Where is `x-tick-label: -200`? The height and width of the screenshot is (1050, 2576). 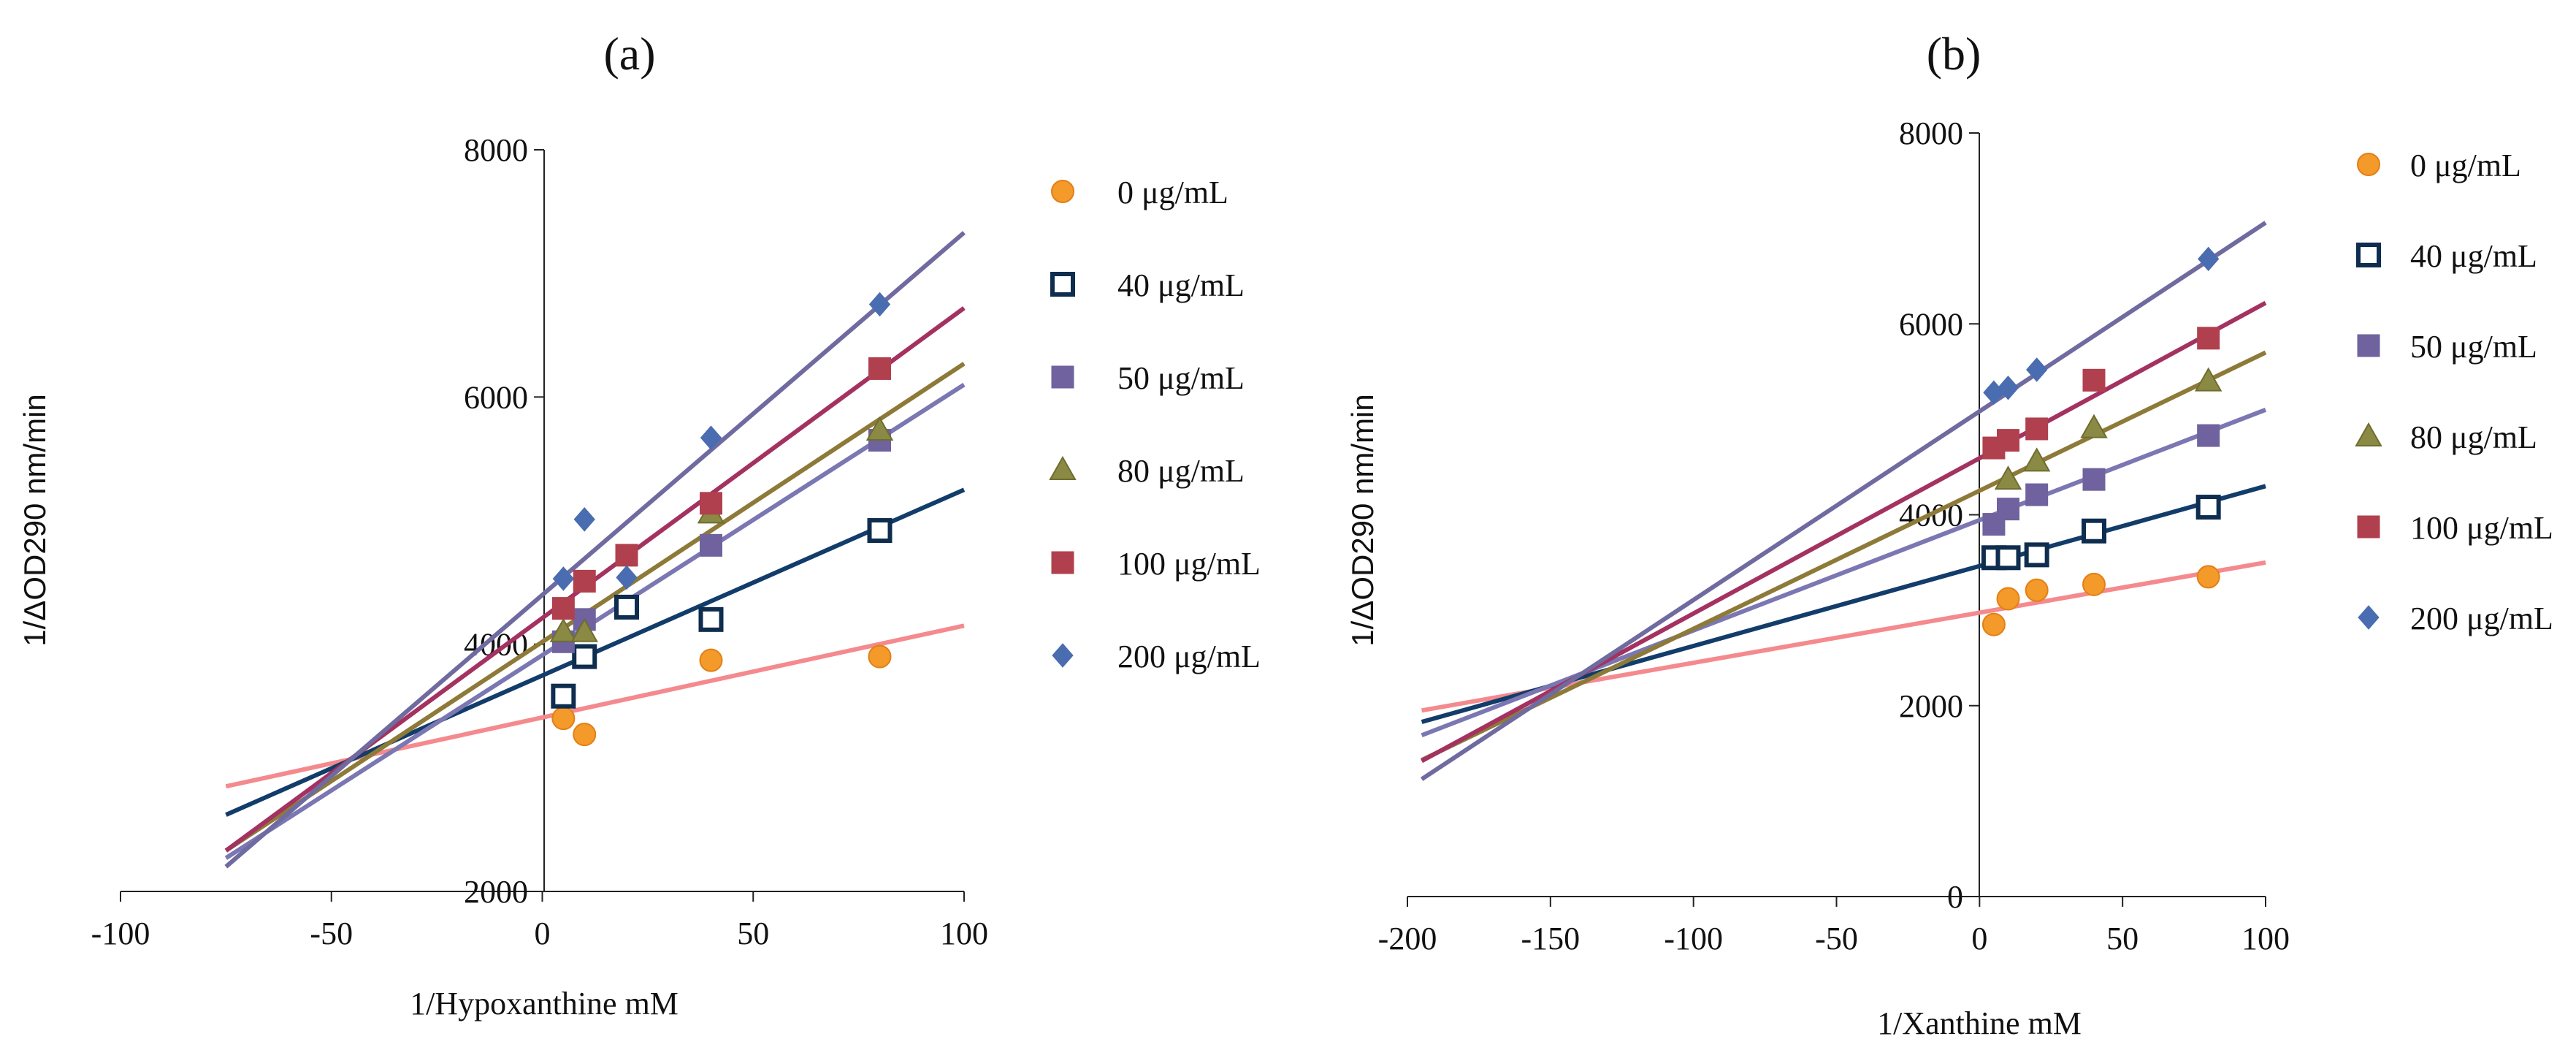 x-tick-label: -200 is located at coordinates (1407, 938).